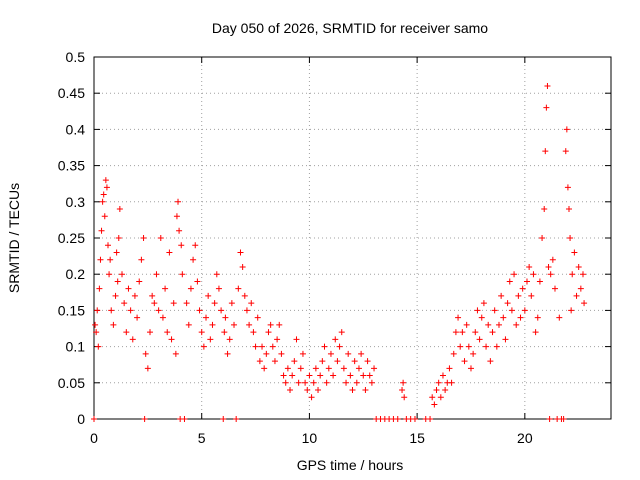 The image size is (640, 480). Describe the element at coordinates (350, 465) in the screenshot. I see `x-axis-label: GPS time / hours` at that location.